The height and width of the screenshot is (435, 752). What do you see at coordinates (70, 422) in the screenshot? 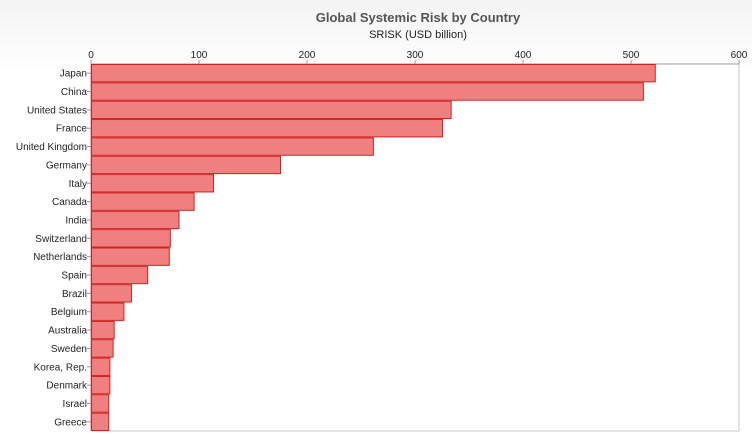
I see `category-label: Greece` at bounding box center [70, 422].